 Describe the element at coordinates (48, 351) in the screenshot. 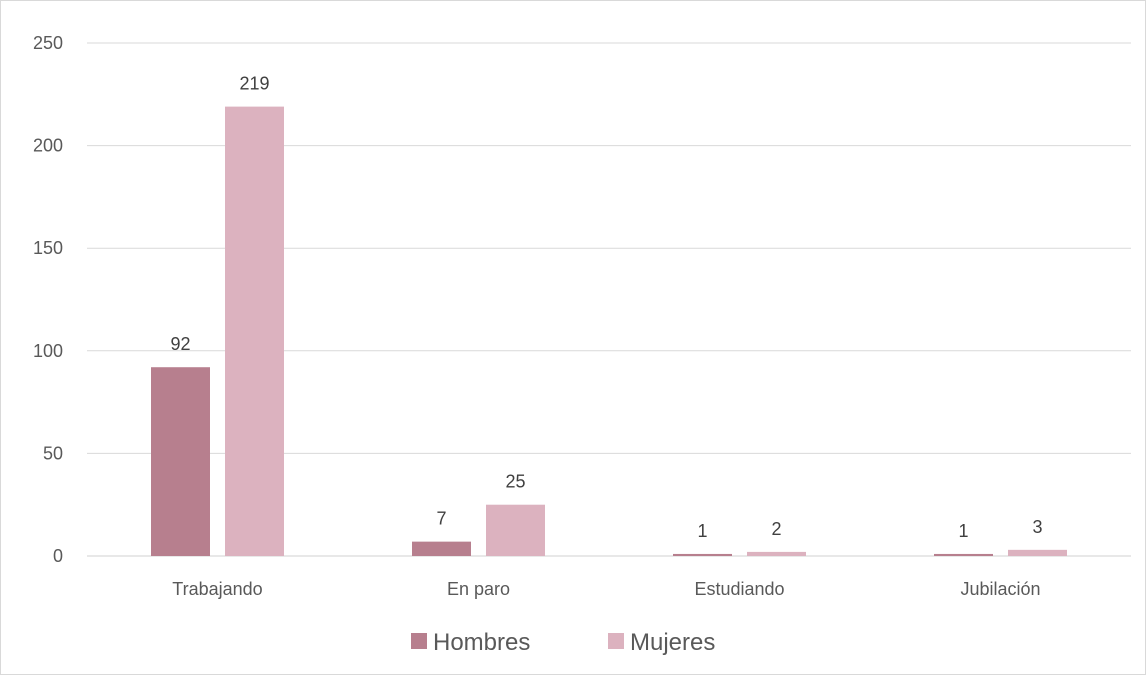

I see `y-tick-label: 100` at that location.